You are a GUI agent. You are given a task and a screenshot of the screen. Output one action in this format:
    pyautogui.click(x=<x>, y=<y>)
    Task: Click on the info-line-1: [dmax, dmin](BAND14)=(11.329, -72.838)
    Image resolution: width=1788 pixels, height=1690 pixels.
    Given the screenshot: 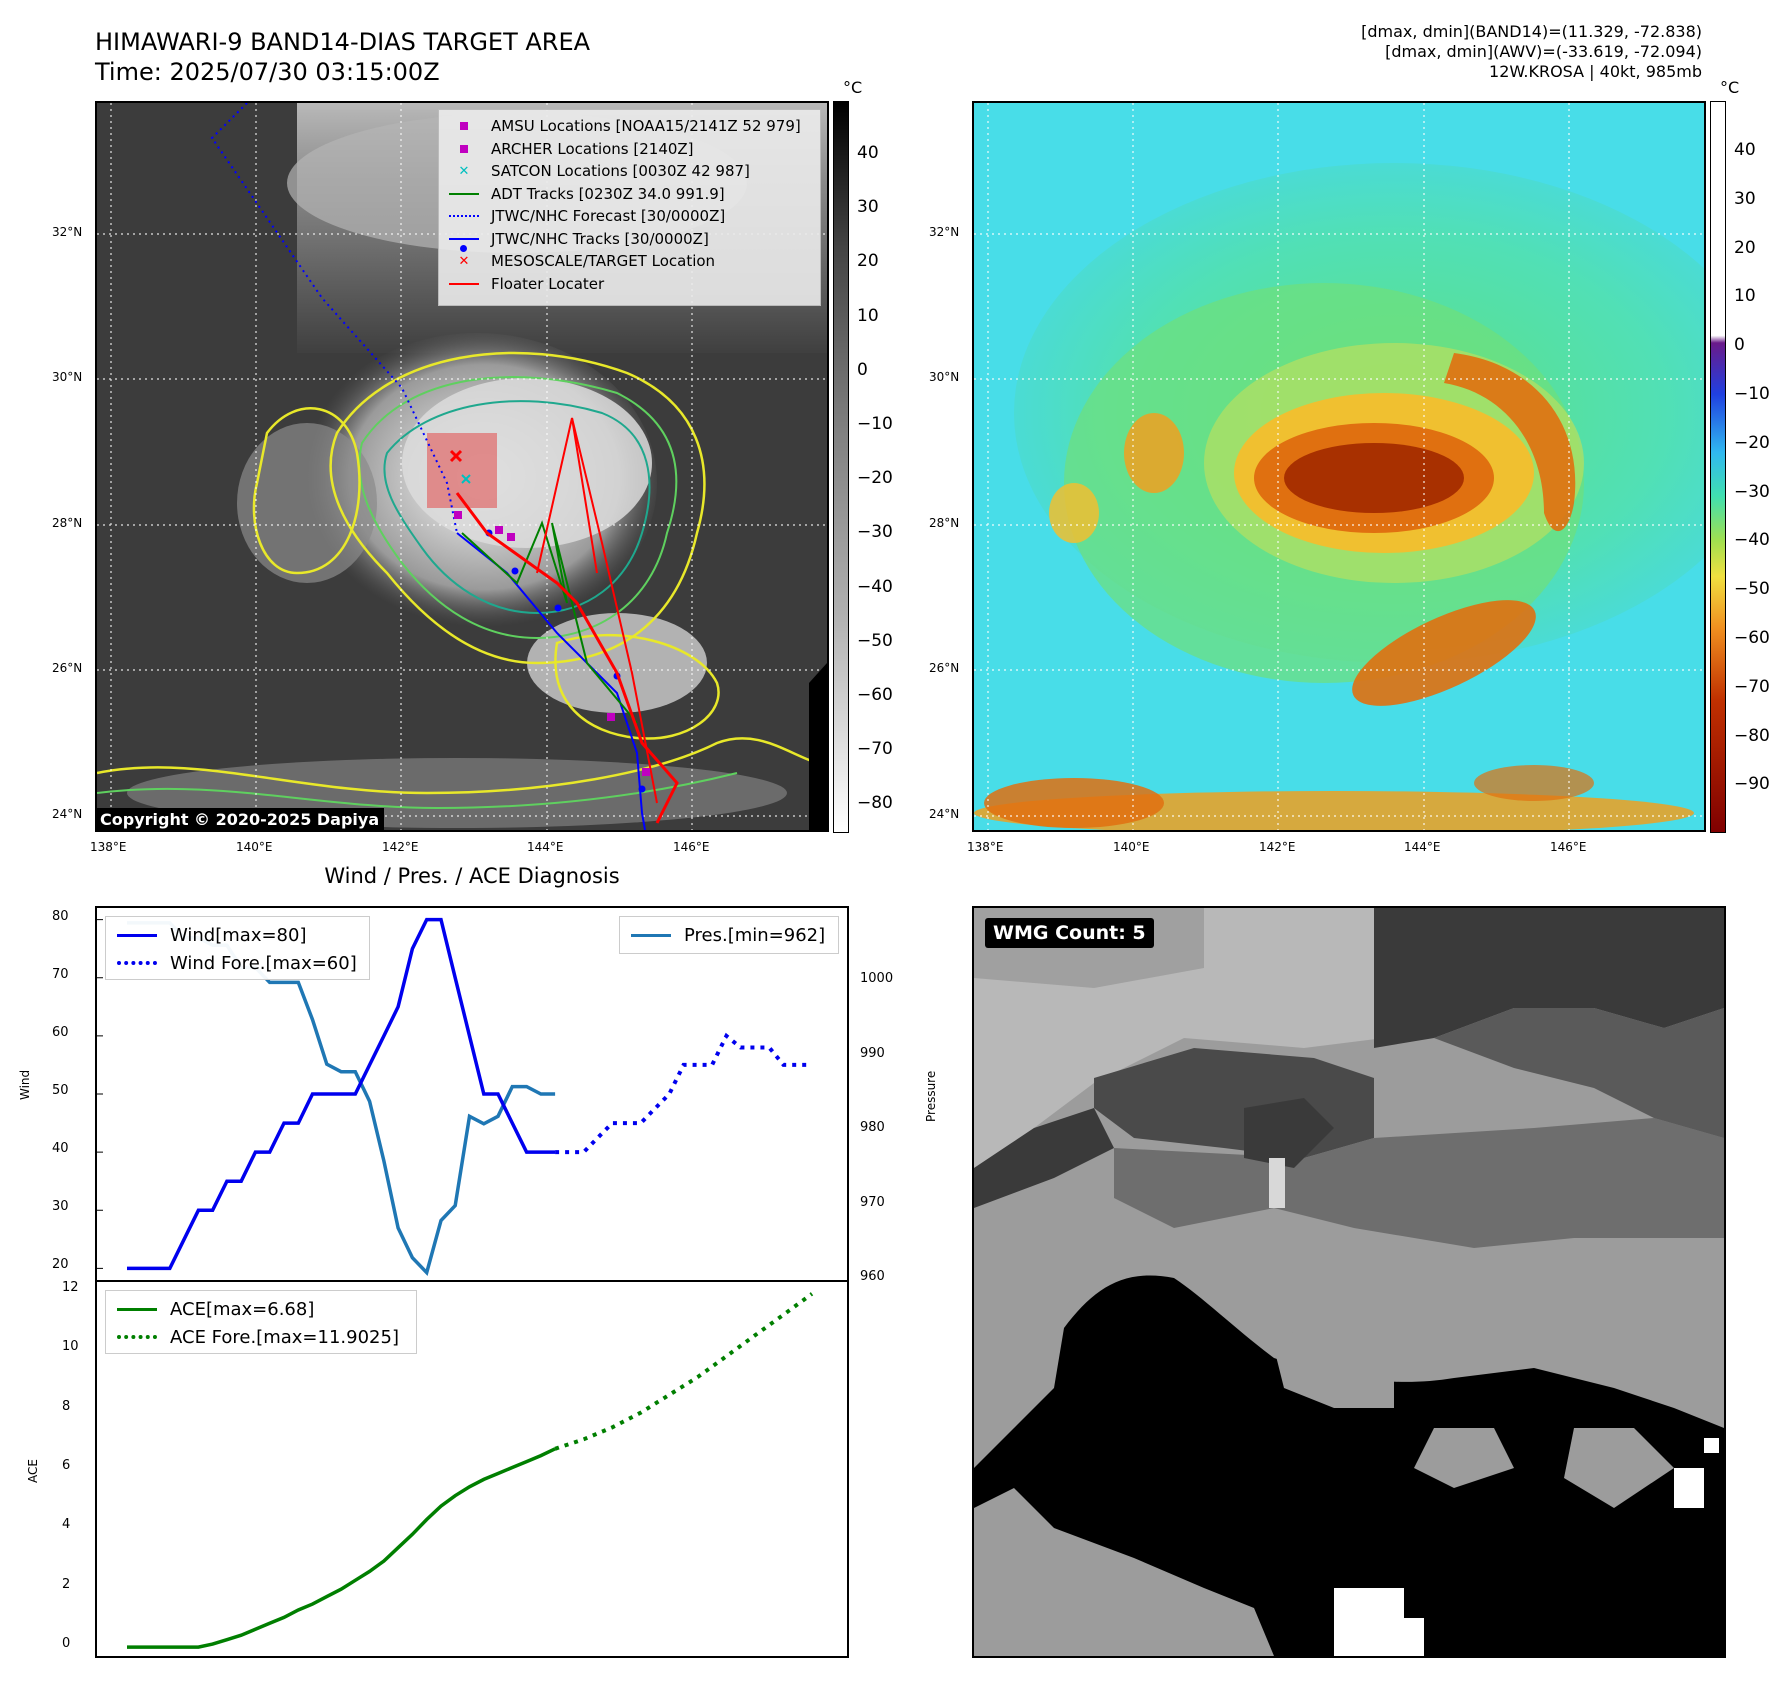 What is the action you would take?
    pyautogui.click(x=1531, y=31)
    